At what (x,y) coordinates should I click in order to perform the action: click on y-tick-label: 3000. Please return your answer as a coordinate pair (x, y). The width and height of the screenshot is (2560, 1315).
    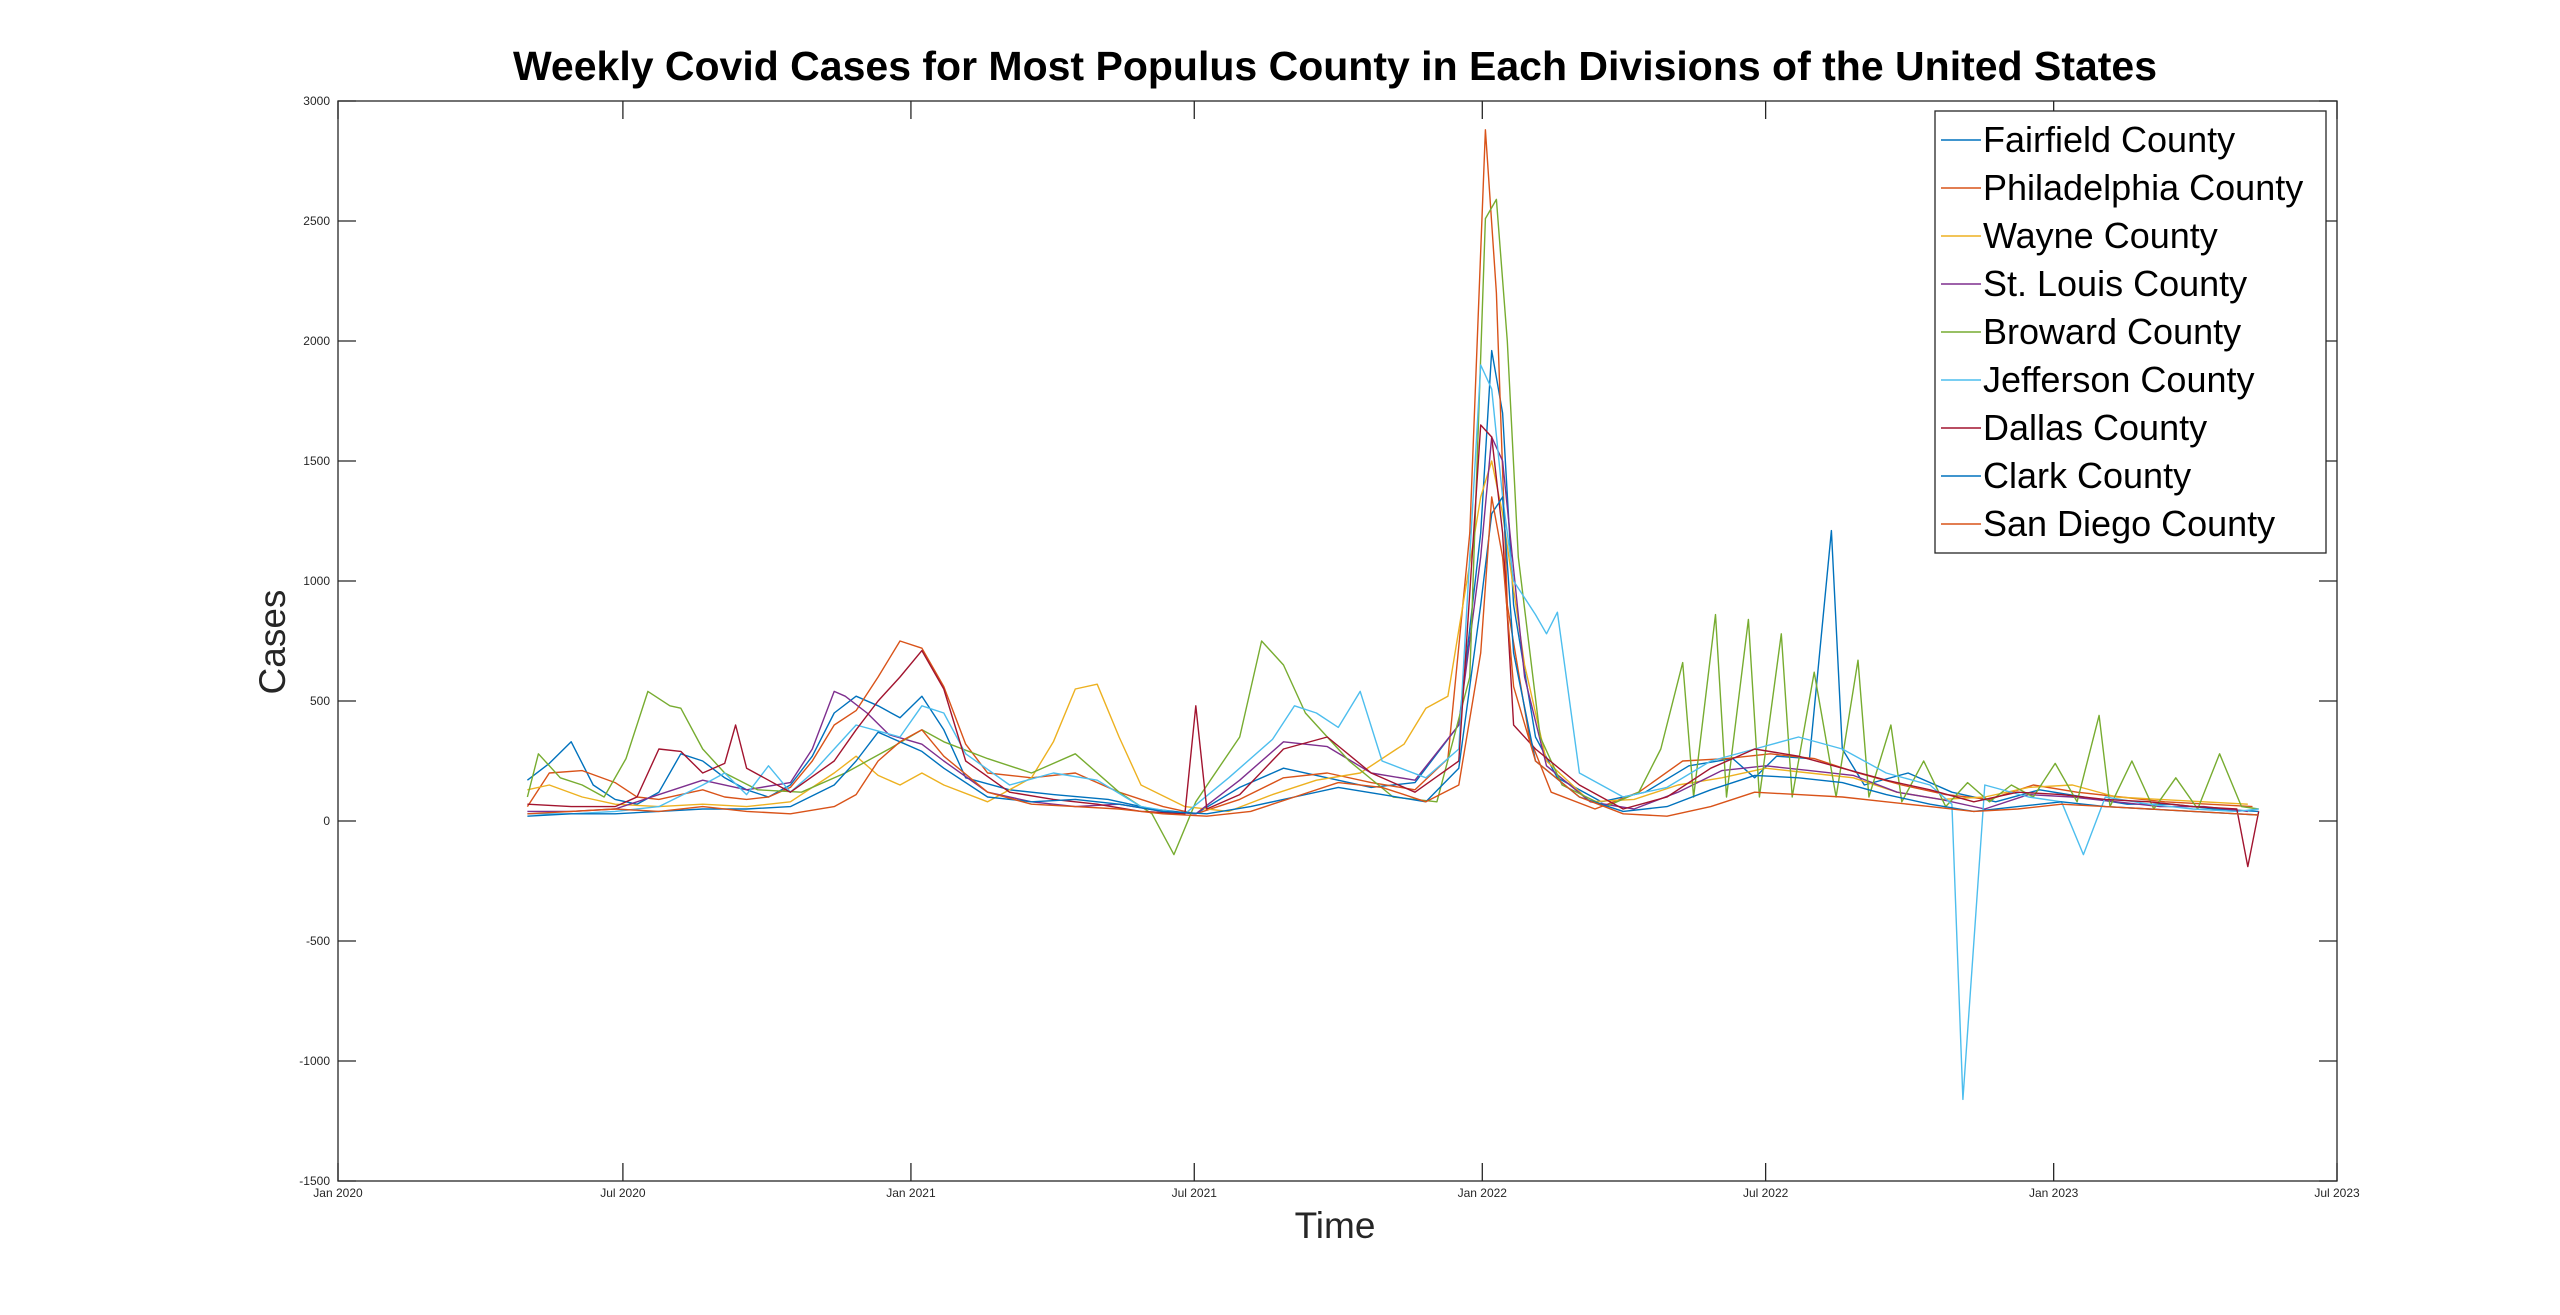
    Looking at the image, I should click on (316, 101).